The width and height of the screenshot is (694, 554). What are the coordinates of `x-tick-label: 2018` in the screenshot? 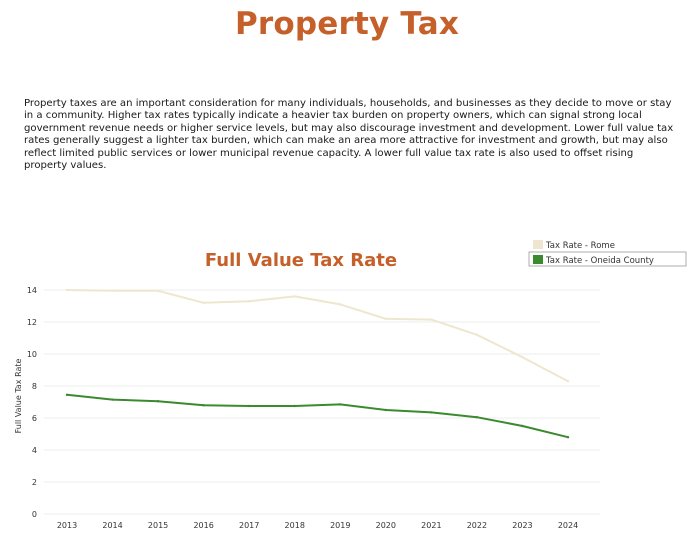 It's located at (295, 525).